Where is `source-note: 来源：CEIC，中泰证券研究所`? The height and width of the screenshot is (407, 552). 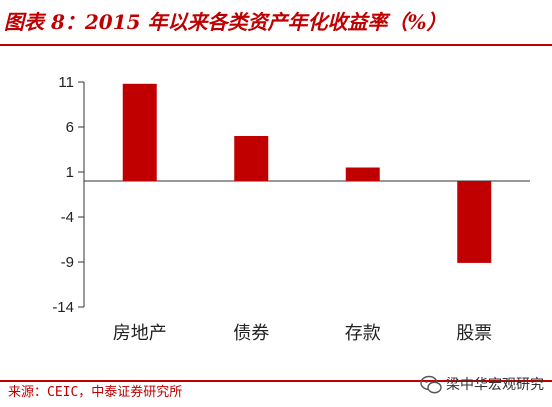
source-note: 来源：CEIC，中泰证券研究所 is located at coordinates (95, 392).